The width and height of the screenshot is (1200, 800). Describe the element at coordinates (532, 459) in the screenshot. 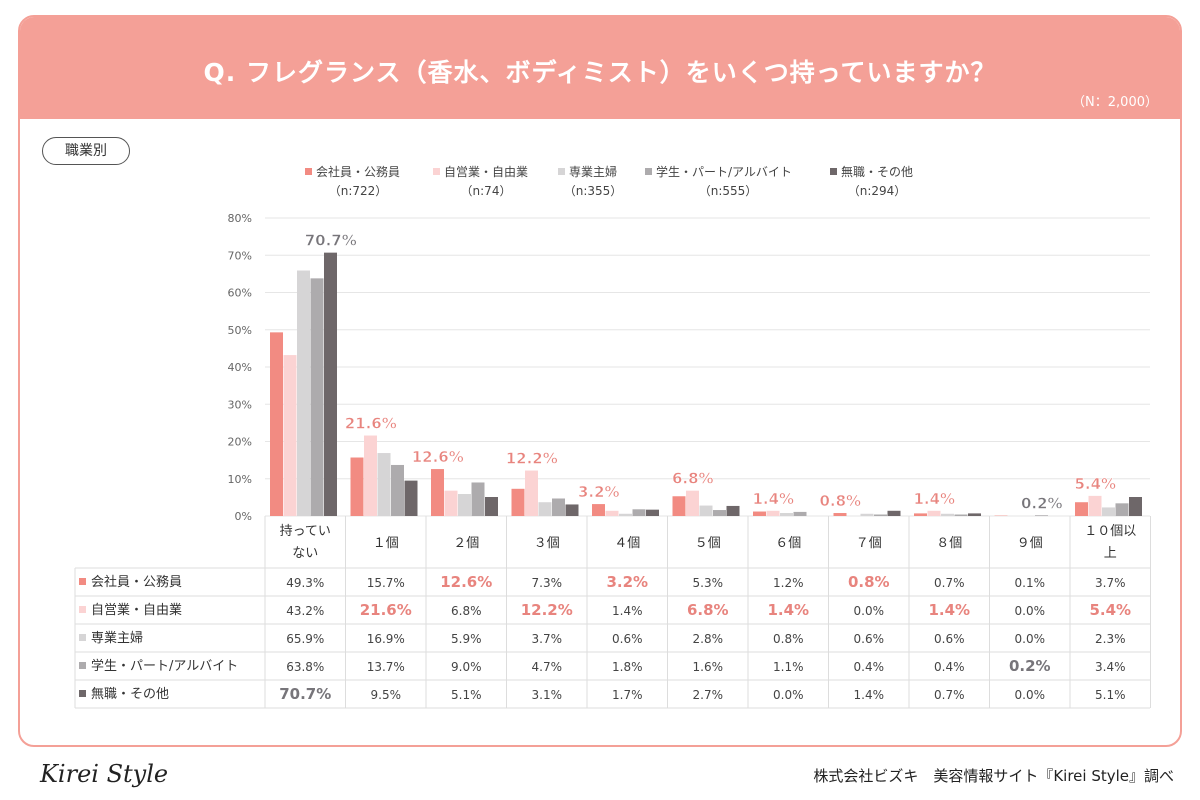

I see `bar-value-label: 12.2%` at that location.